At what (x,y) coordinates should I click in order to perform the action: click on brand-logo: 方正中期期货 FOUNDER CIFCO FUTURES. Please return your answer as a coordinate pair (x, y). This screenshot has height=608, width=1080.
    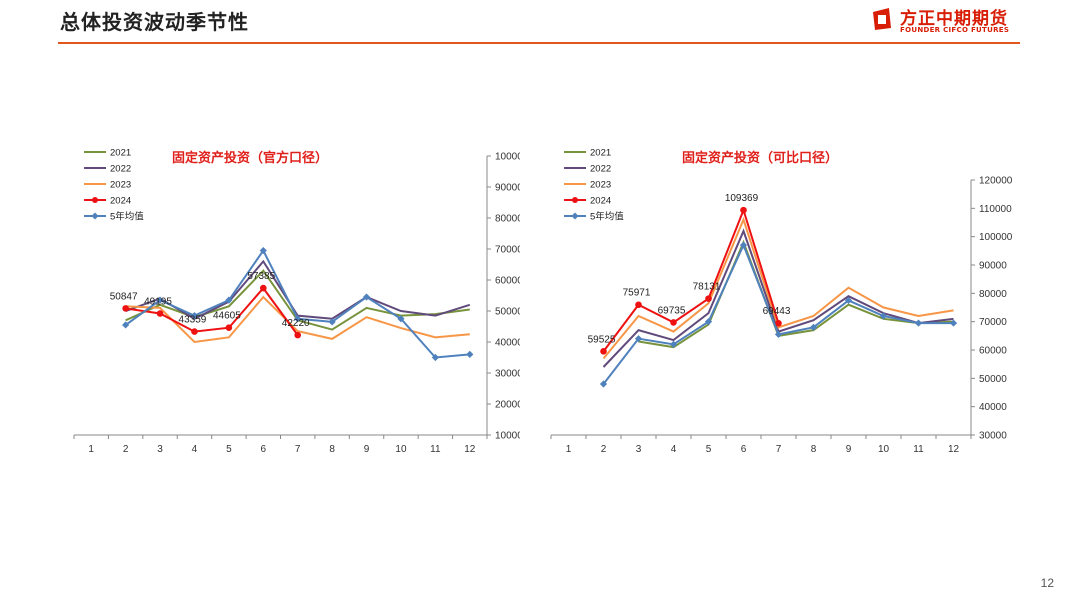
    Looking at the image, I should click on (945, 21).